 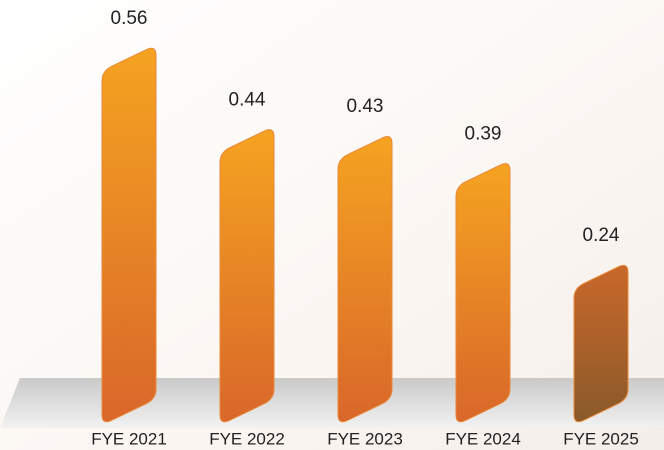 I want to click on value-label: 0.44, so click(x=247, y=99).